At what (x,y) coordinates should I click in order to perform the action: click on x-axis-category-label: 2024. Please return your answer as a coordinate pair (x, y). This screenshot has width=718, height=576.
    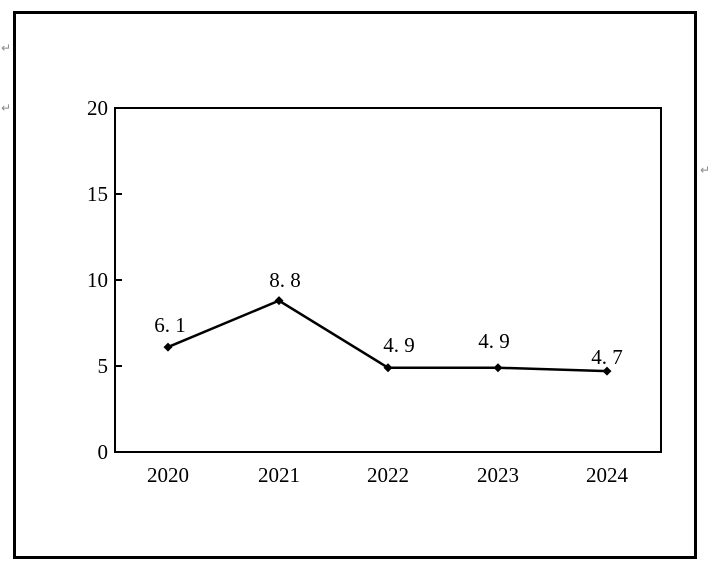
    Looking at the image, I should click on (607, 475).